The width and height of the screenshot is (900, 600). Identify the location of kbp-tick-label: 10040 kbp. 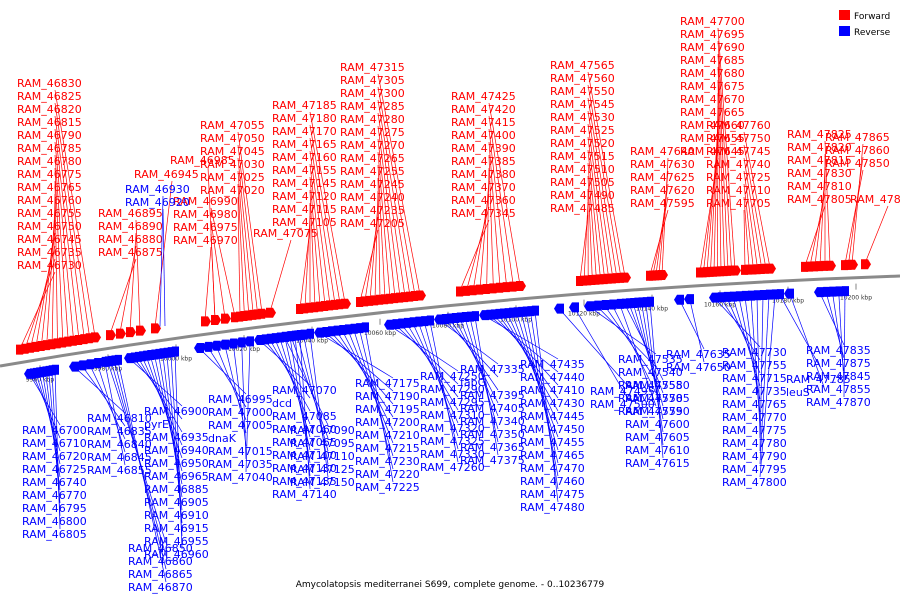
(312, 341).